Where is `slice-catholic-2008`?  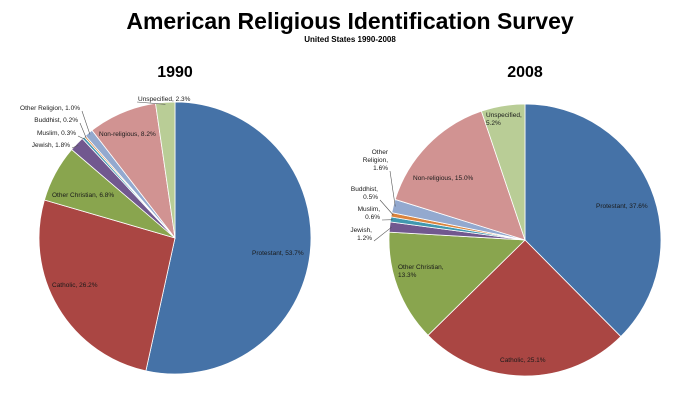 slice-catholic-2008 is located at coordinates (524, 308).